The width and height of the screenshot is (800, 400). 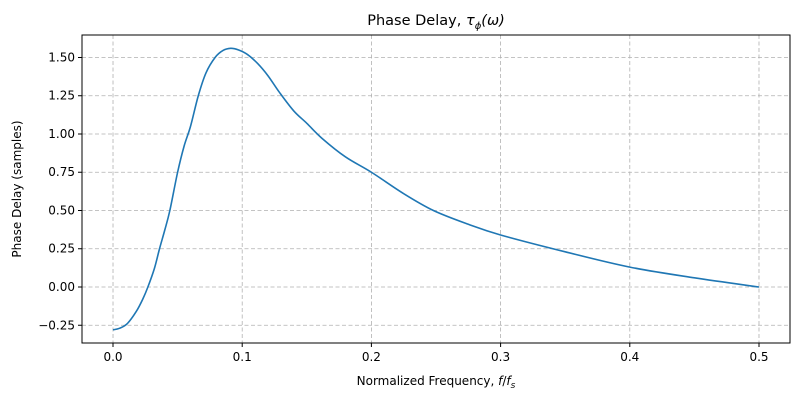 I want to click on x-axis-label: Normalized Frequency, f/fs, so click(x=436, y=382).